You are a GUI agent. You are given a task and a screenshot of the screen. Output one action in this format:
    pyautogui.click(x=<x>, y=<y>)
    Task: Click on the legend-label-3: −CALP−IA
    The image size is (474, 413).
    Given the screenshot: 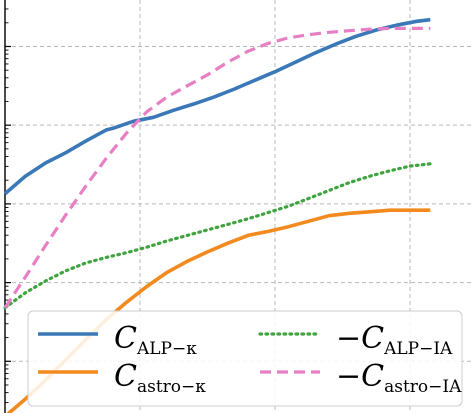 What is the action you would take?
    pyautogui.click(x=394, y=340)
    